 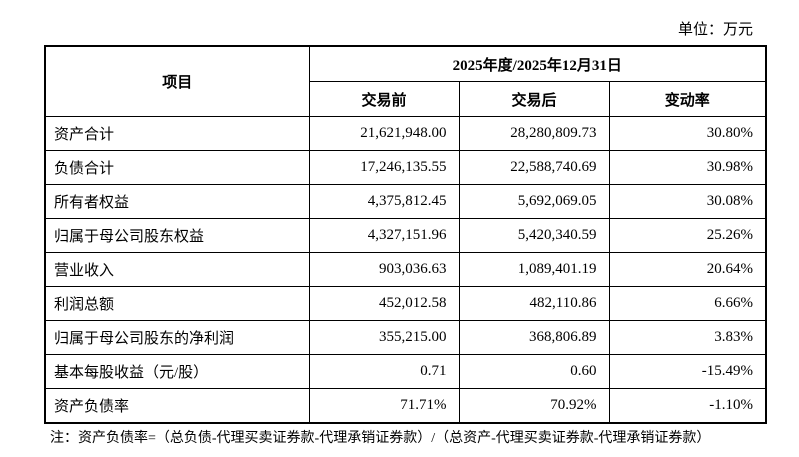 I want to click on column-header: 变动率, so click(x=687, y=99).